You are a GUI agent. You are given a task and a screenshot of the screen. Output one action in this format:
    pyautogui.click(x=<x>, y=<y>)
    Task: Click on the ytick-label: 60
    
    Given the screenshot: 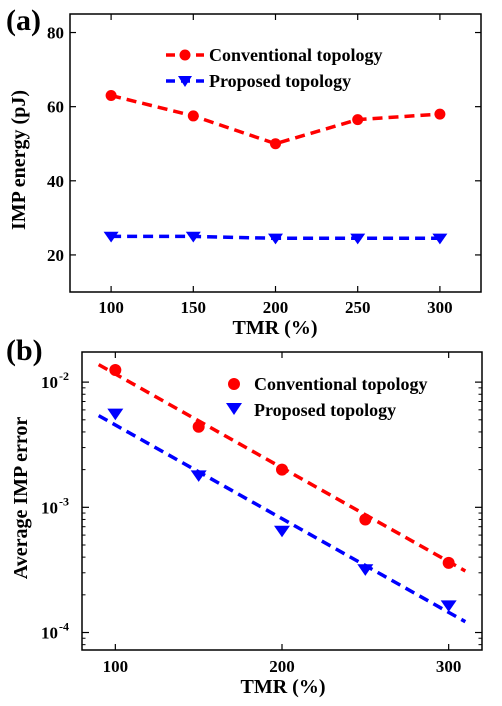 What is the action you would take?
    pyautogui.click(x=55, y=107)
    